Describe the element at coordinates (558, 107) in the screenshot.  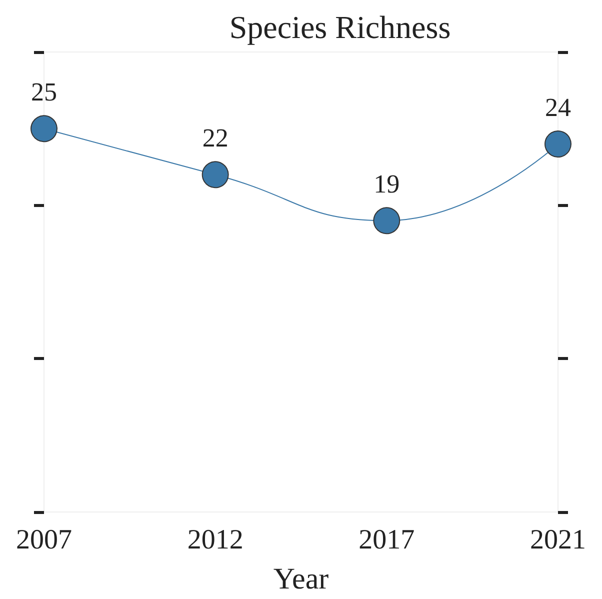
I see `data-label: 24` at that location.